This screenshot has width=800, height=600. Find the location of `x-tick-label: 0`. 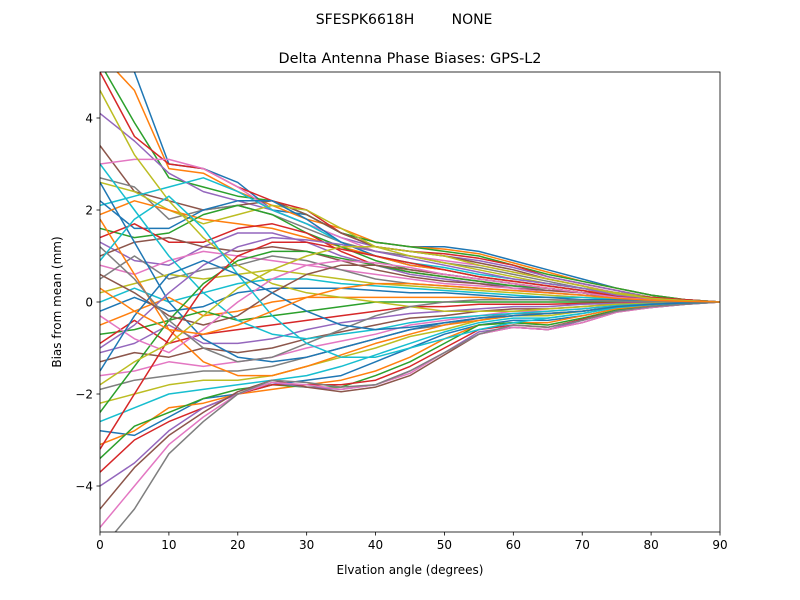

x-tick-label: 0 is located at coordinates (100, 545).